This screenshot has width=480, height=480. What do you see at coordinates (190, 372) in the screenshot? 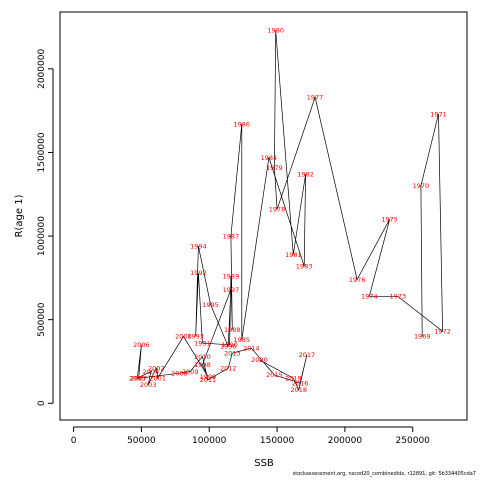
I see `year-label: 2009` at bounding box center [190, 372].